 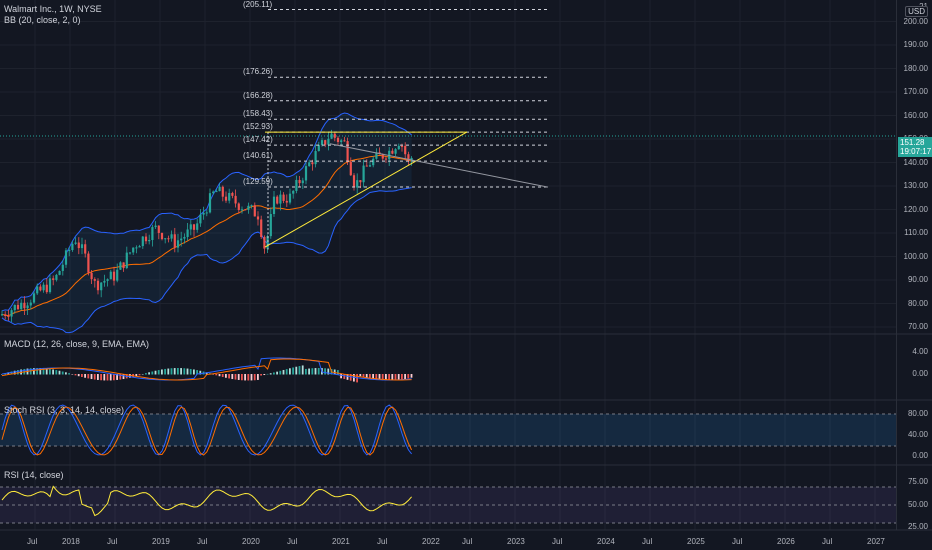 I want to click on support-trendline, so click(x=366, y=189).